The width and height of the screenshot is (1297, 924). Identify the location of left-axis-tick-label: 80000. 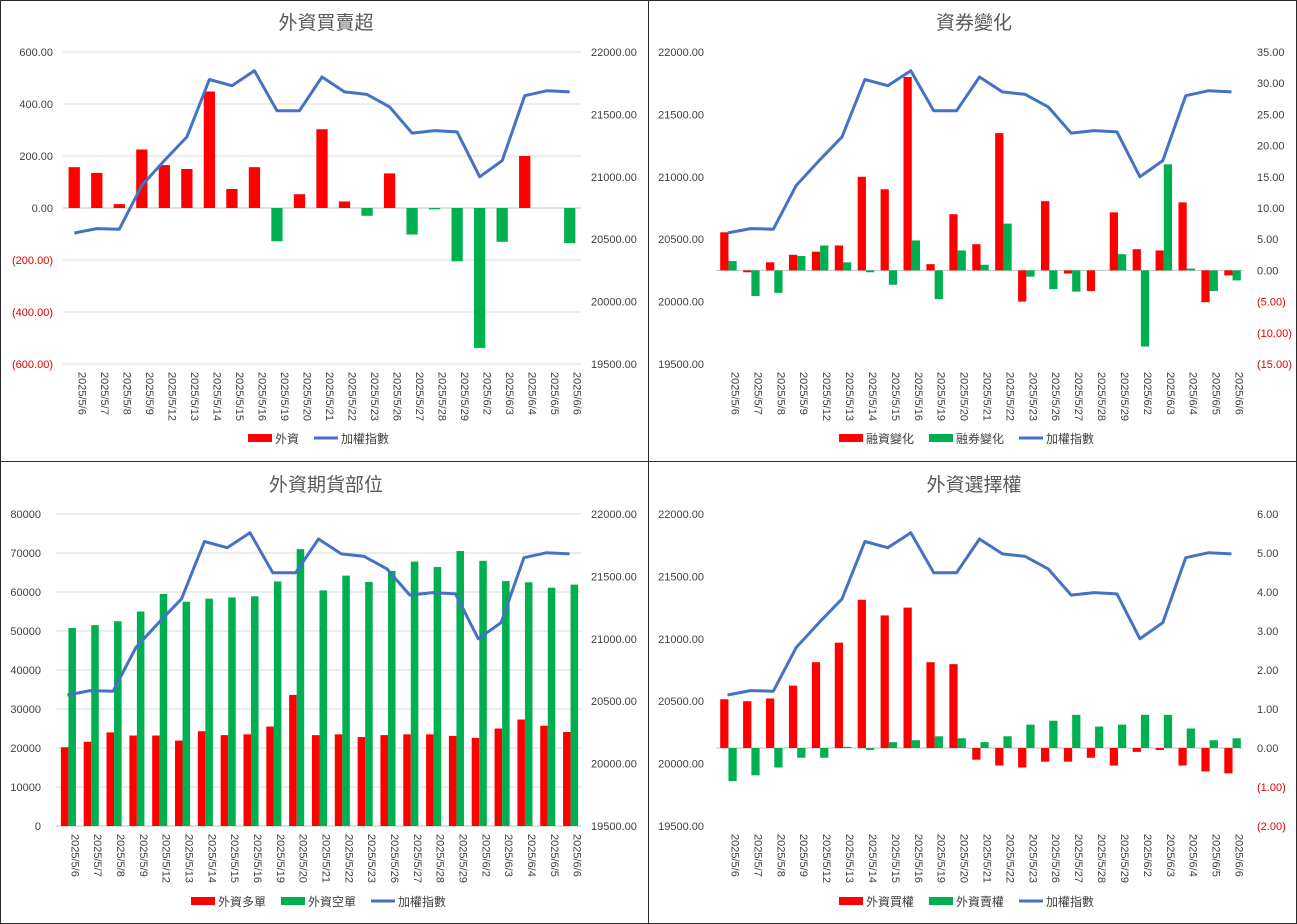
(25, 515).